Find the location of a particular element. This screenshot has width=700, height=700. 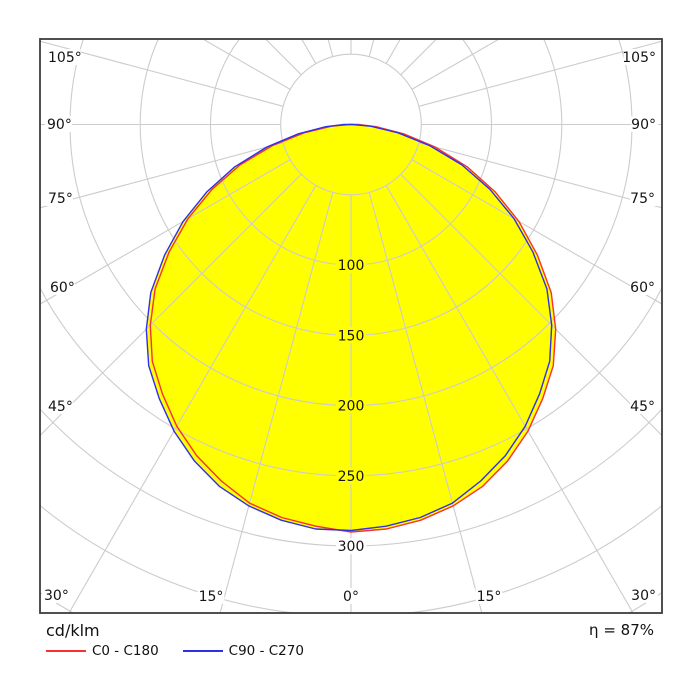

radial-tick-100: 100 is located at coordinates (351, 266).